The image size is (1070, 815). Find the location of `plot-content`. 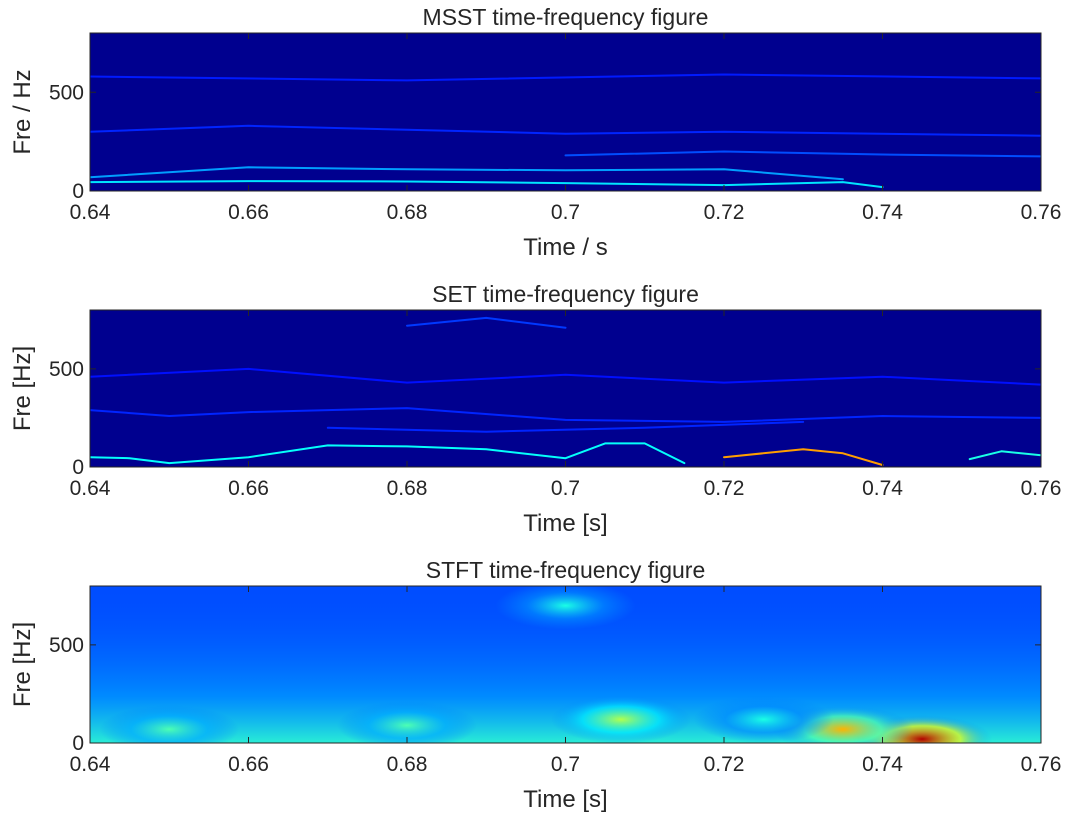

plot-content is located at coordinates (565, 131).